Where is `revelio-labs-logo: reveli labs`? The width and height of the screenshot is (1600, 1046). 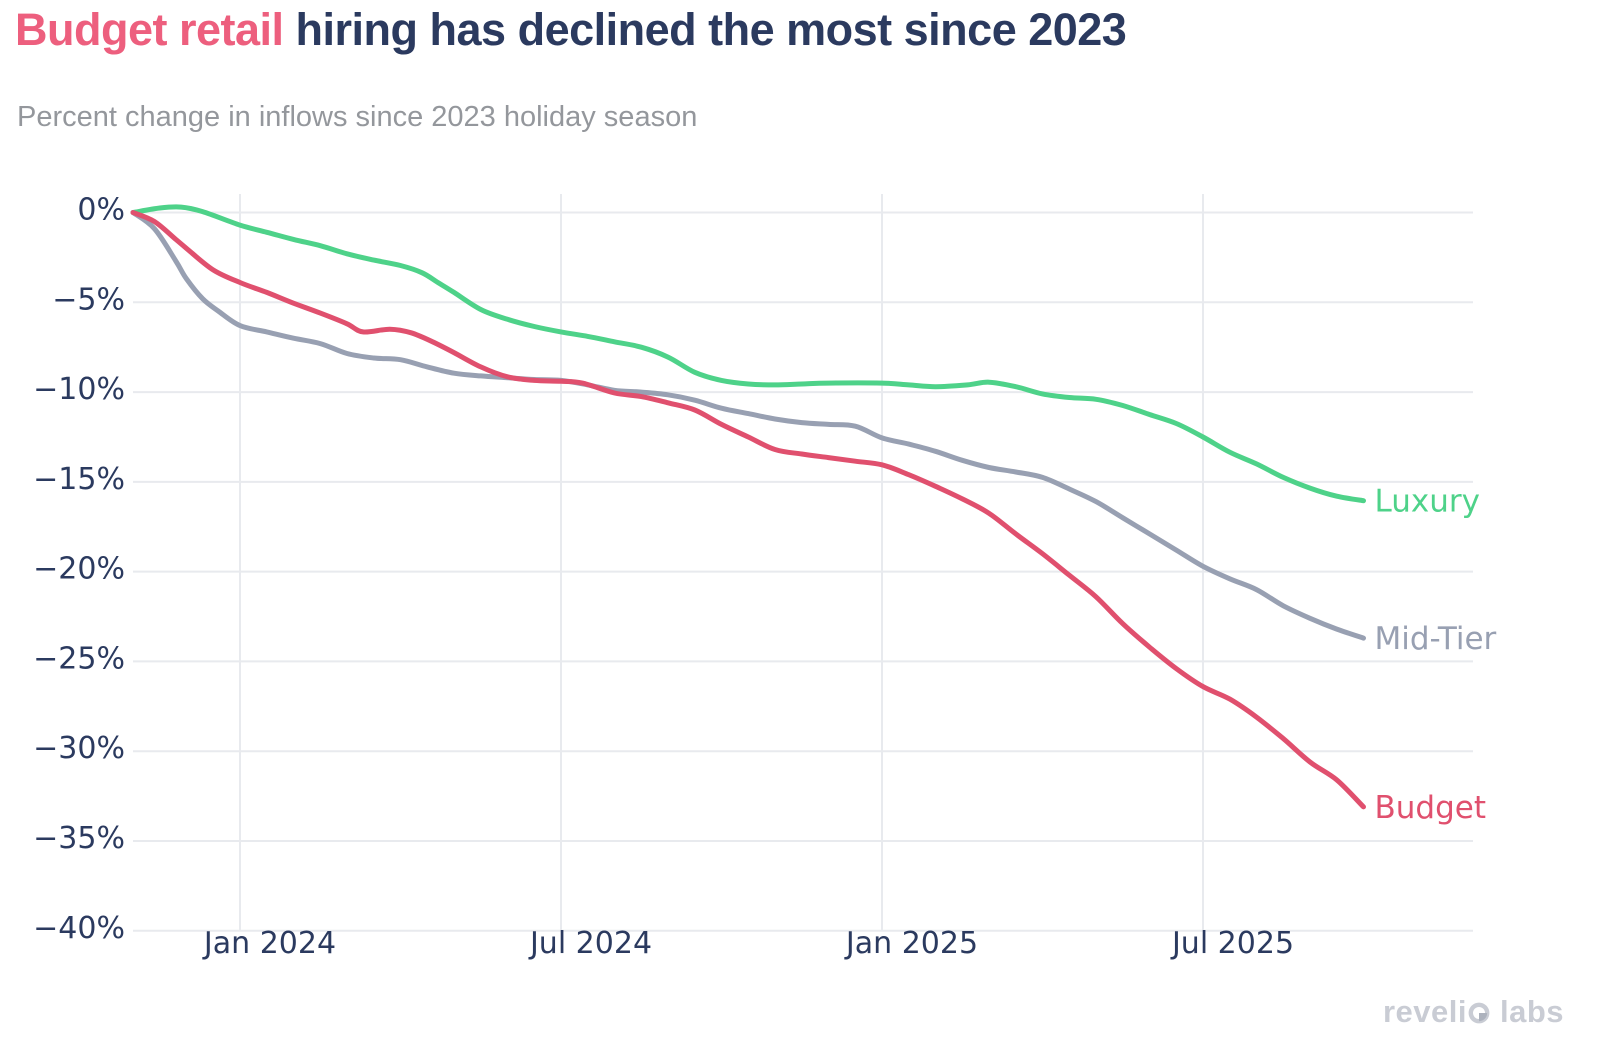 revelio-labs-logo: reveli labs is located at coordinates (1473, 1012).